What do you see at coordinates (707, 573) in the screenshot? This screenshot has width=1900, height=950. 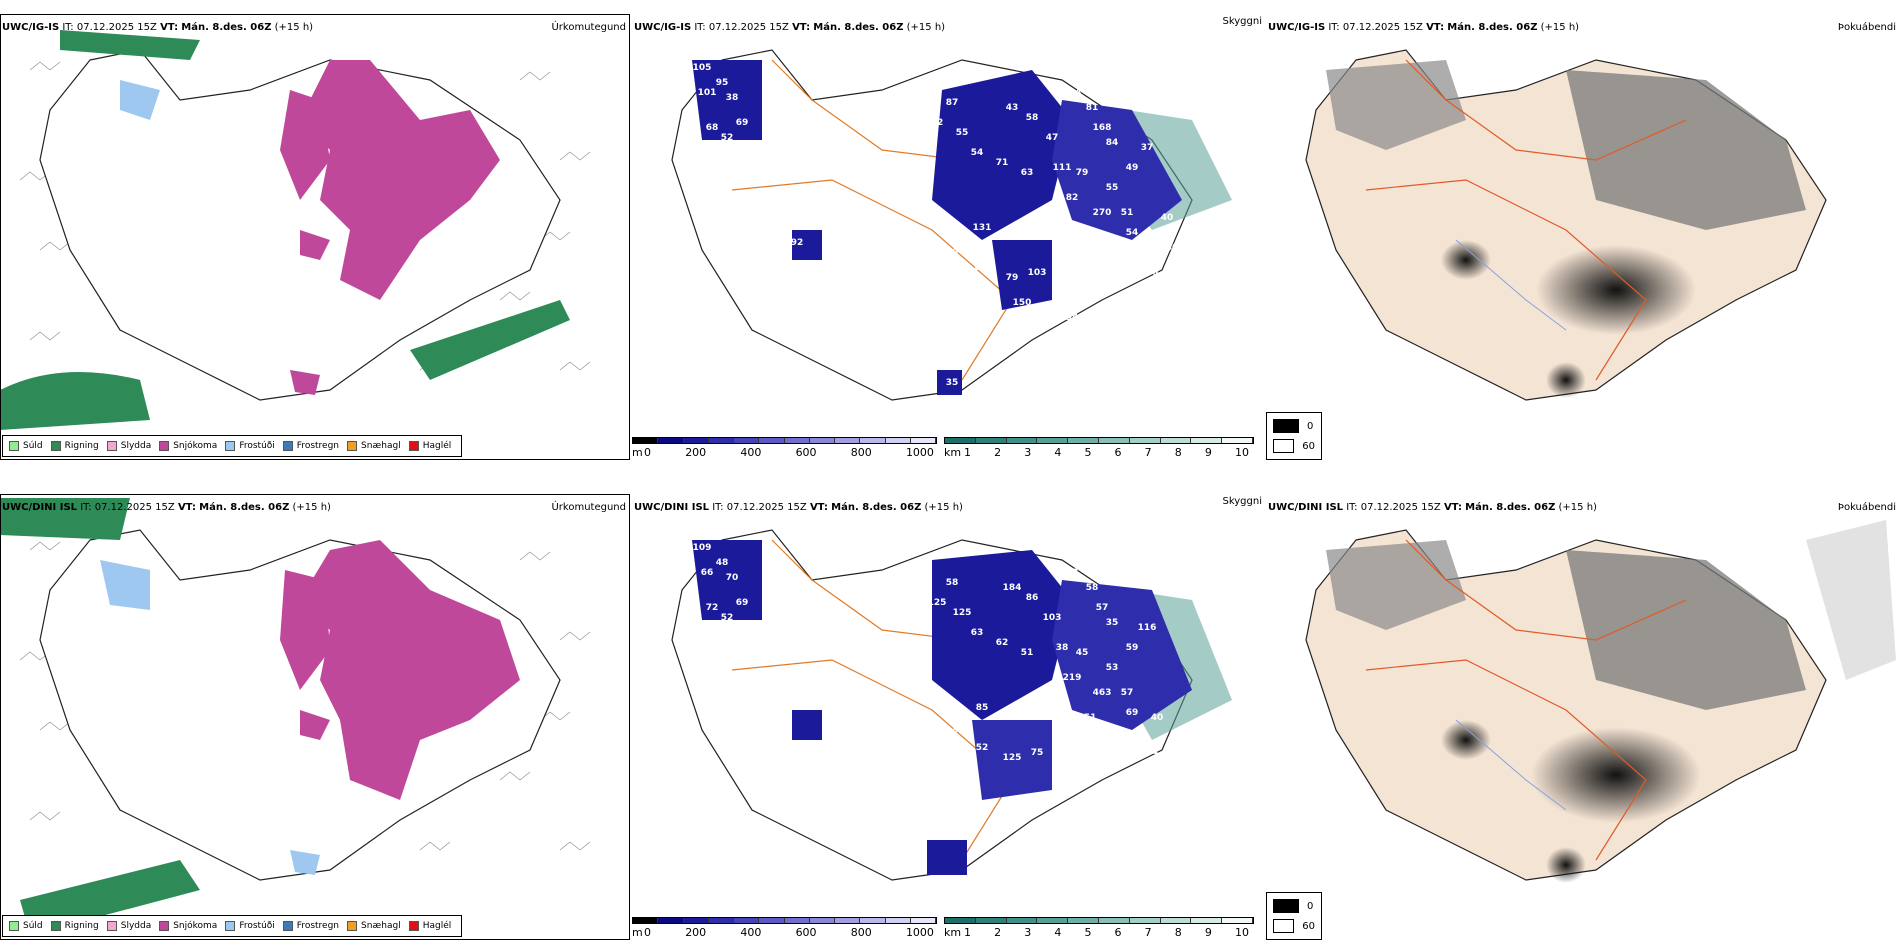 I see `visibility-value-label: 66` at bounding box center [707, 573].